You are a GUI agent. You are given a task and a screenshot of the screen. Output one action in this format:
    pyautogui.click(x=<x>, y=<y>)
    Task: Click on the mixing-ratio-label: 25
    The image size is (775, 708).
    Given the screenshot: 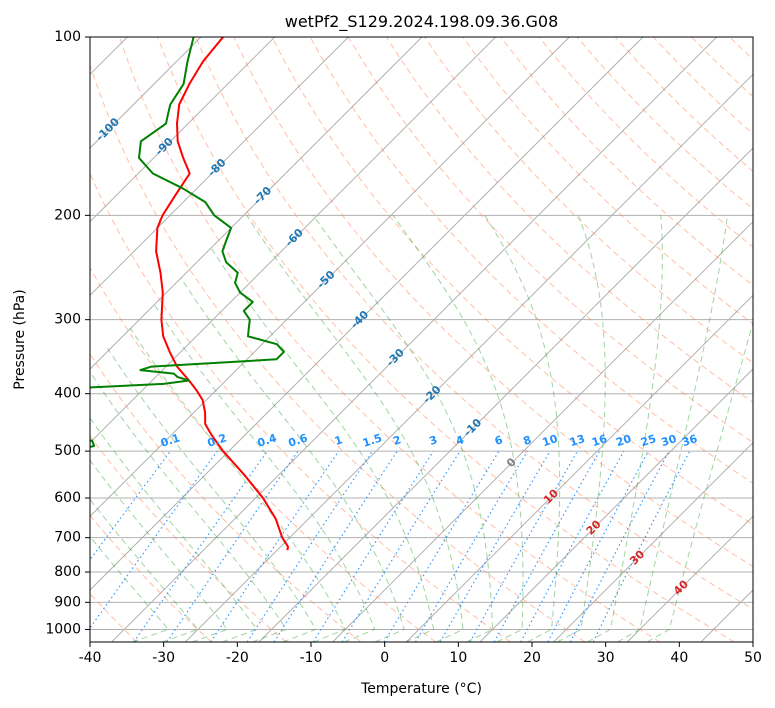 What is the action you would take?
    pyautogui.click(x=648, y=440)
    